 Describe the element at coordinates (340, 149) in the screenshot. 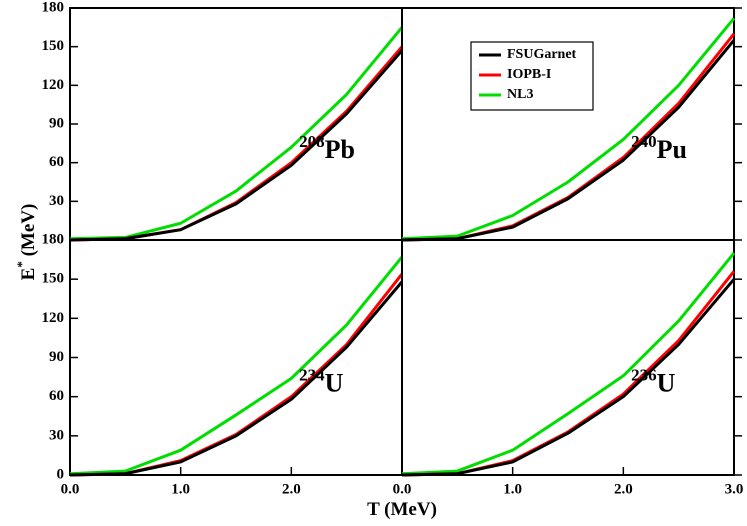

I see `element: Pb` at that location.